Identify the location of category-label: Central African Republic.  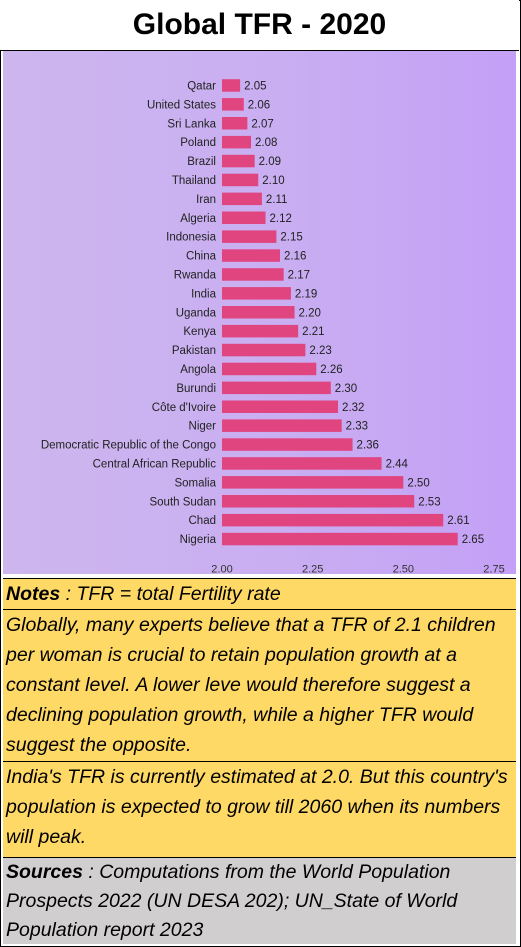
(155, 464).